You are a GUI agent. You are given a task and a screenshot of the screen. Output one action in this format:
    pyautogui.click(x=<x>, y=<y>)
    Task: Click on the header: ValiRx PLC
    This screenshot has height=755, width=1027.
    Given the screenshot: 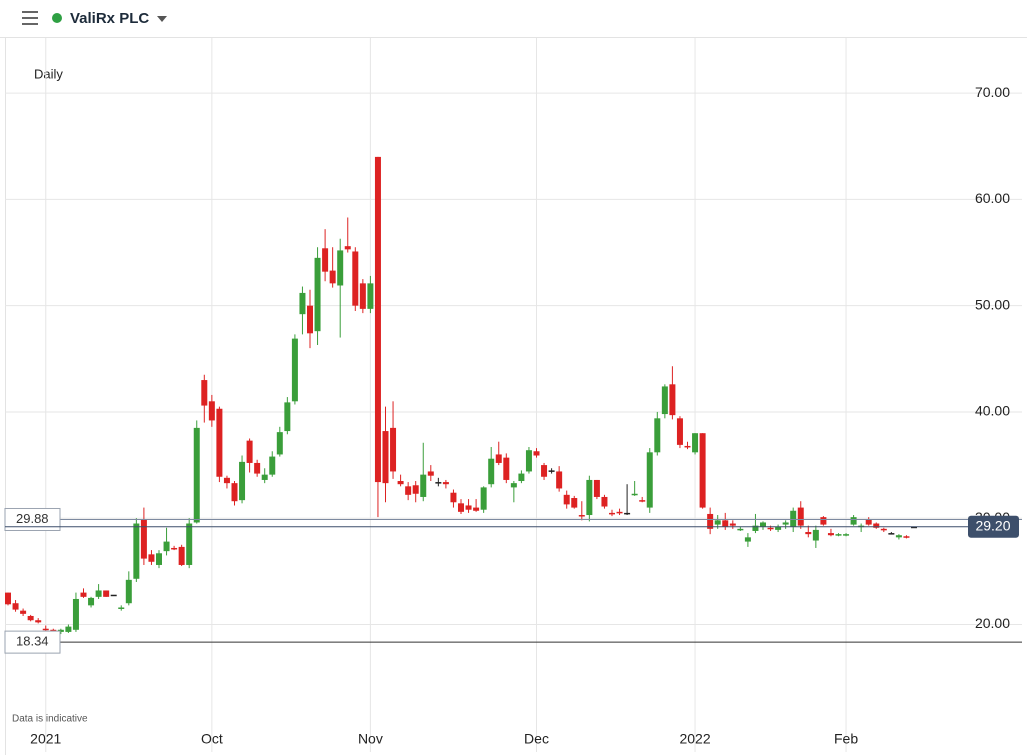 What is the action you would take?
    pyautogui.click(x=513, y=19)
    